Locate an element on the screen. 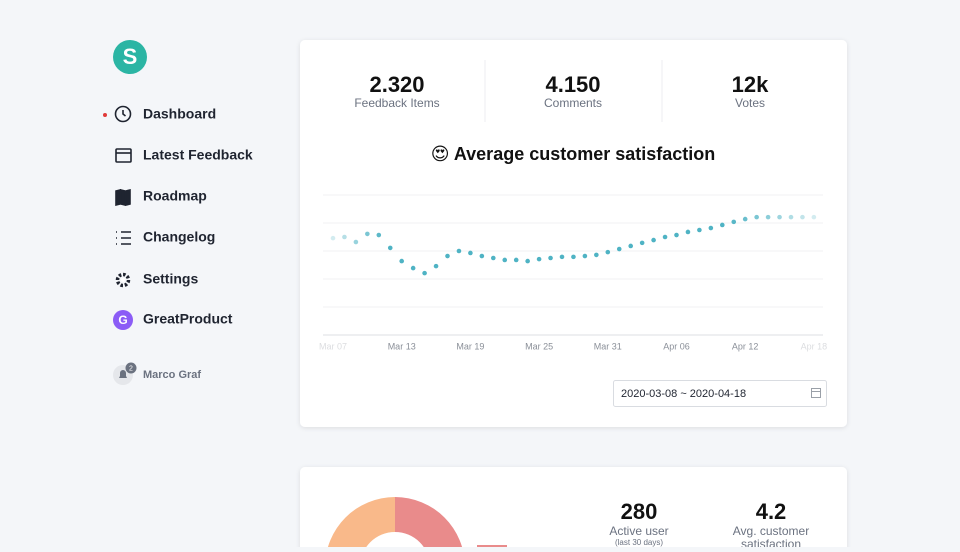 This screenshot has height=552, width=960. x-tick-label: Mar 07 is located at coordinates (333, 346).